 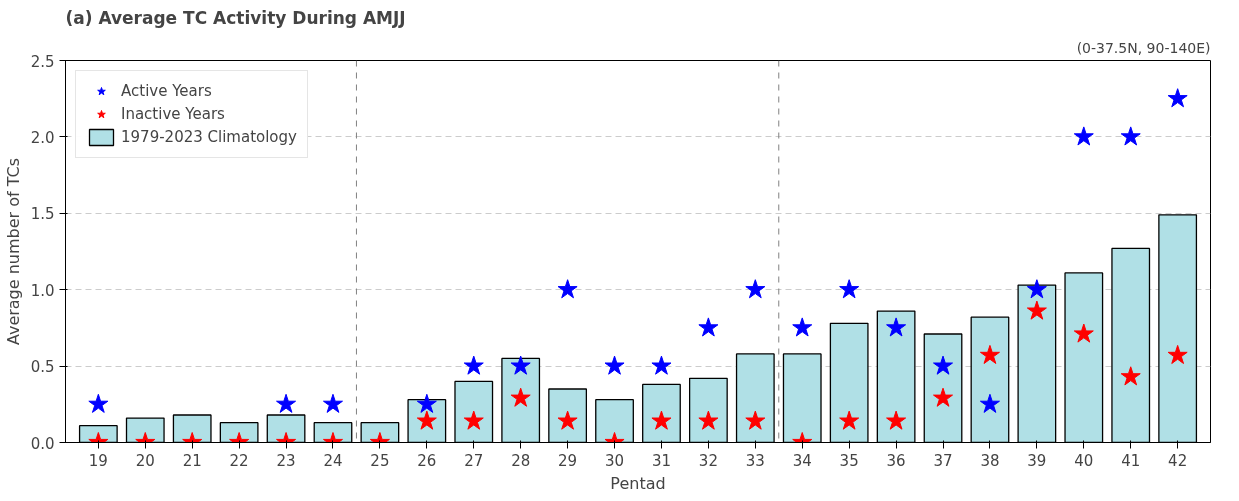 I want to click on y-tick-label: 2.5, so click(x=42, y=61).